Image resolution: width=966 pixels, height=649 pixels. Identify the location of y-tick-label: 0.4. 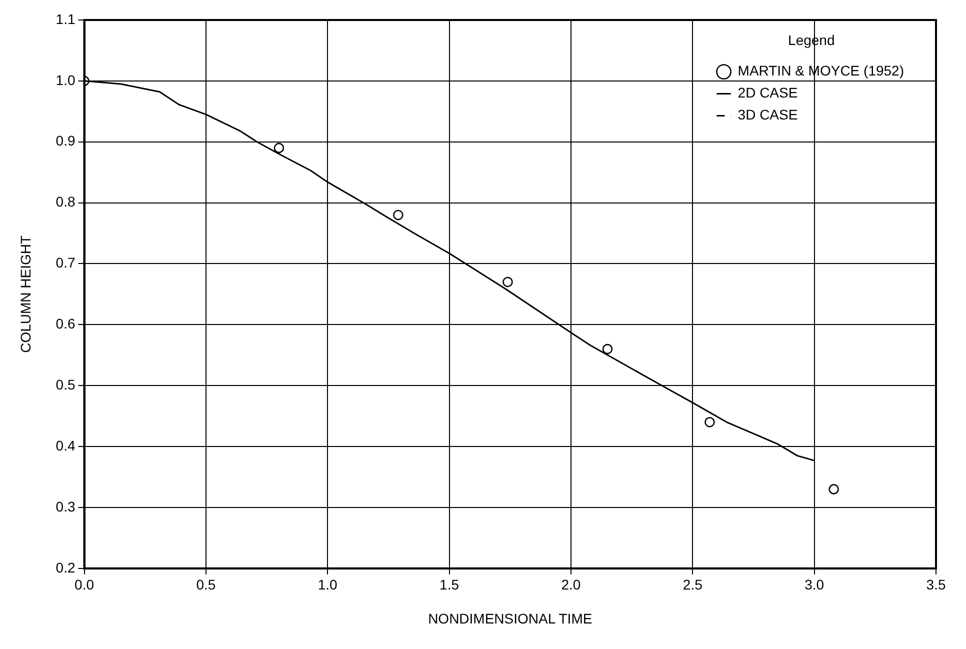
(66, 445).